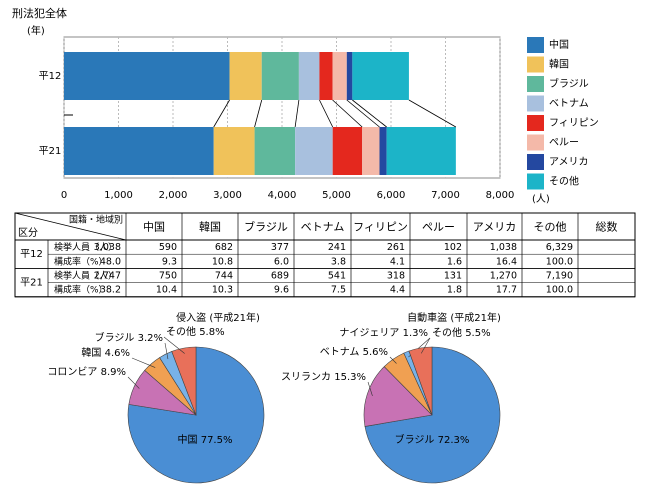  I want to click on cell: 102, so click(453, 247).